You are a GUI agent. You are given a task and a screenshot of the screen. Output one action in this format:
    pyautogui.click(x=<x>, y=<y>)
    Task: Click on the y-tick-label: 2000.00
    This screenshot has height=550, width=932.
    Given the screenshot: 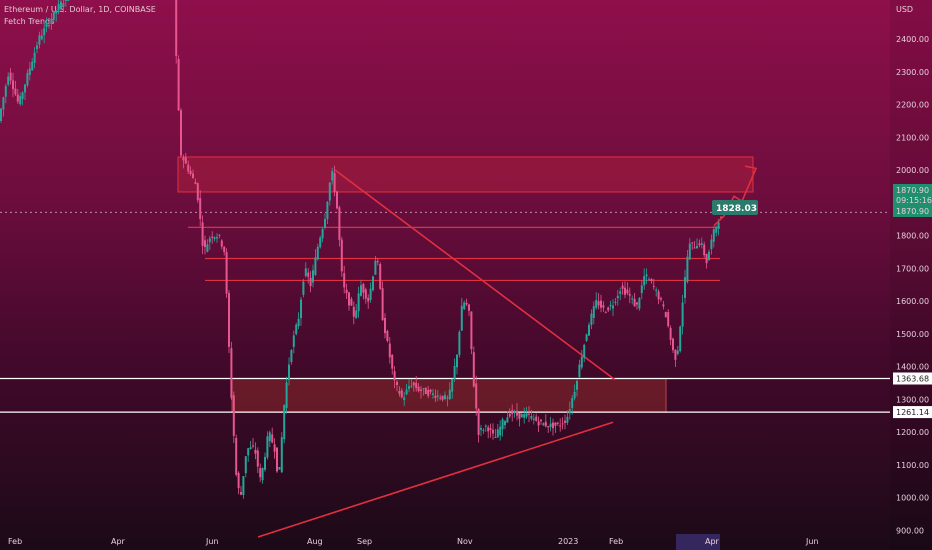 What is the action you would take?
    pyautogui.click(x=912, y=170)
    